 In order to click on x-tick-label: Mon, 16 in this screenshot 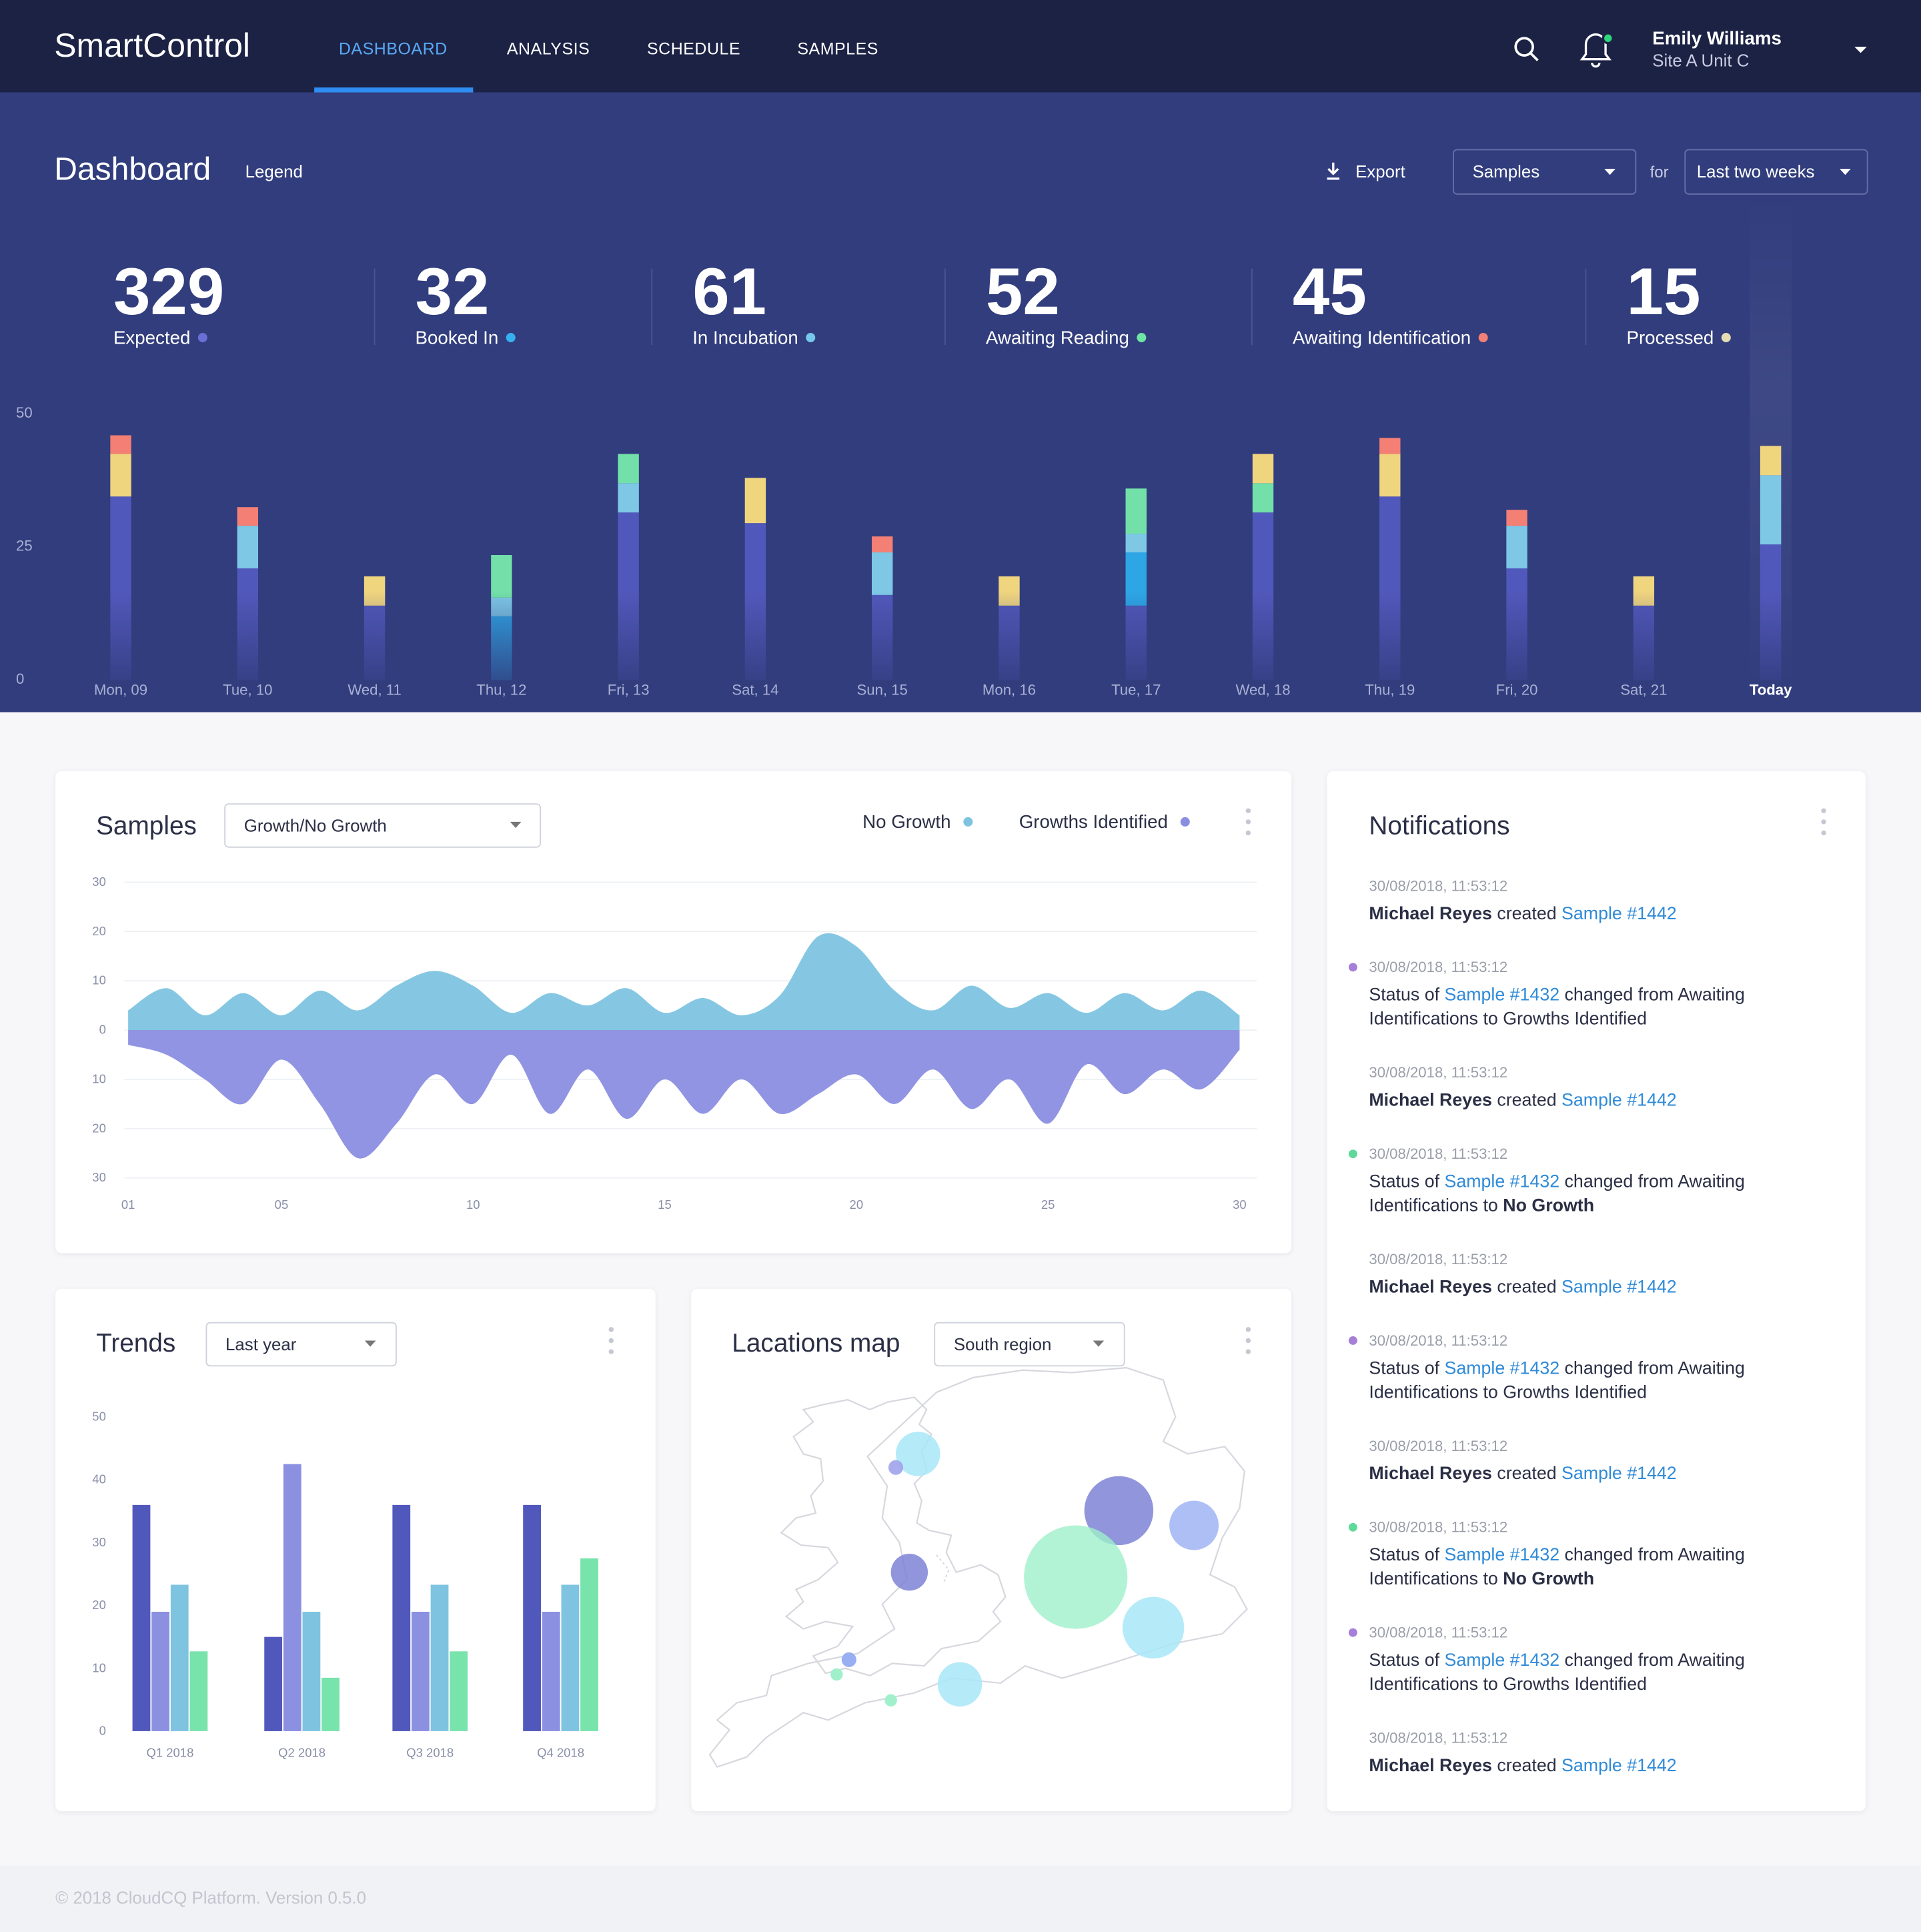, I will do `click(1009, 690)`.